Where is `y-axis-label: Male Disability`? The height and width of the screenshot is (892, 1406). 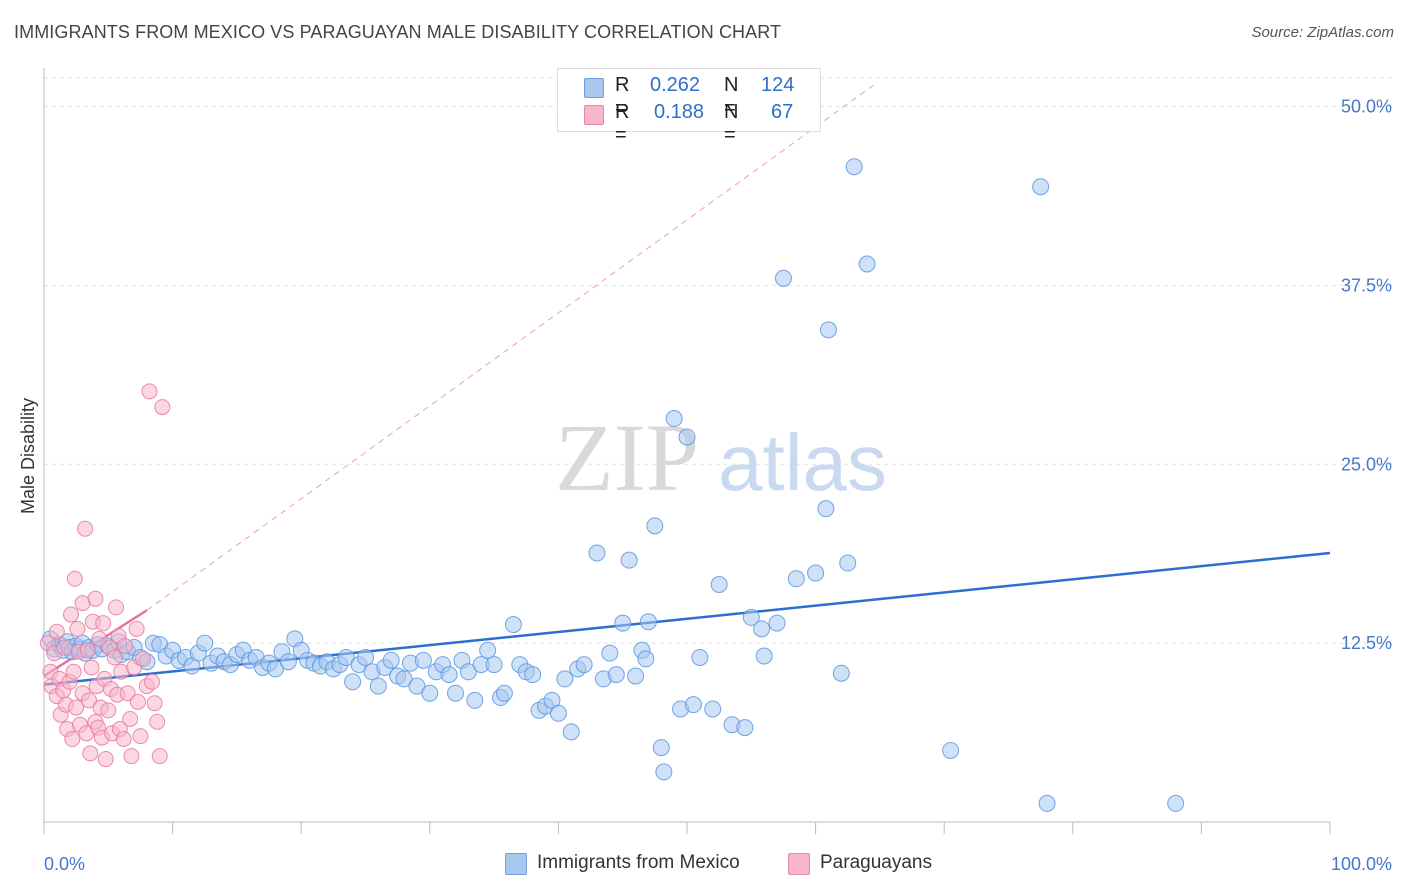 y-axis-label: Male Disability is located at coordinates (28, 456).